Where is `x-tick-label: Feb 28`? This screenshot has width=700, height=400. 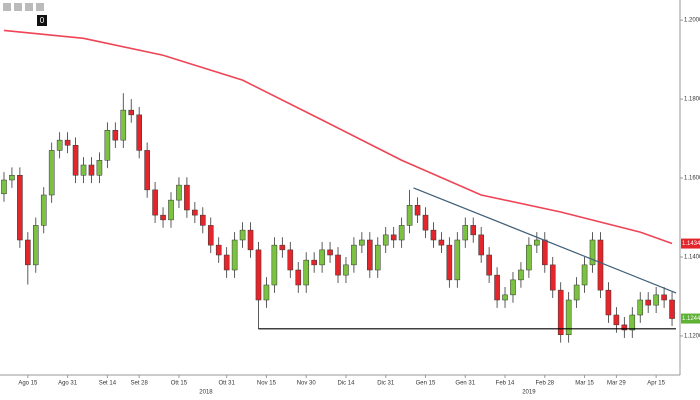 x-tick-label: Feb 28 is located at coordinates (544, 384).